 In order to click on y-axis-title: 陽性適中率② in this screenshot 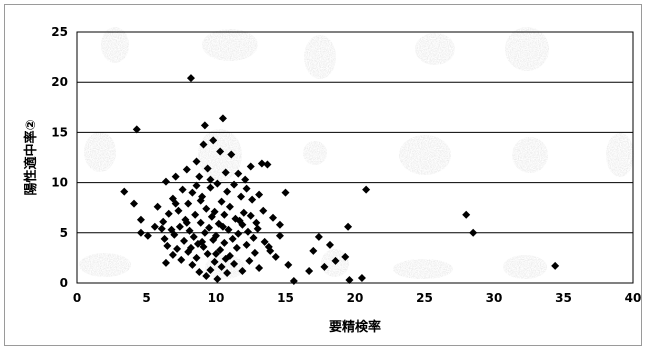, I will do `click(31, 157)`.